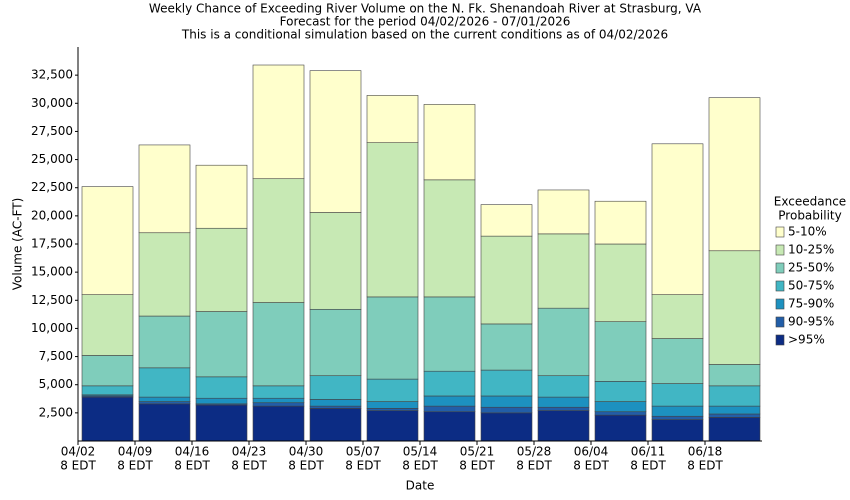  I want to click on legend-label: >95%, so click(806, 340).